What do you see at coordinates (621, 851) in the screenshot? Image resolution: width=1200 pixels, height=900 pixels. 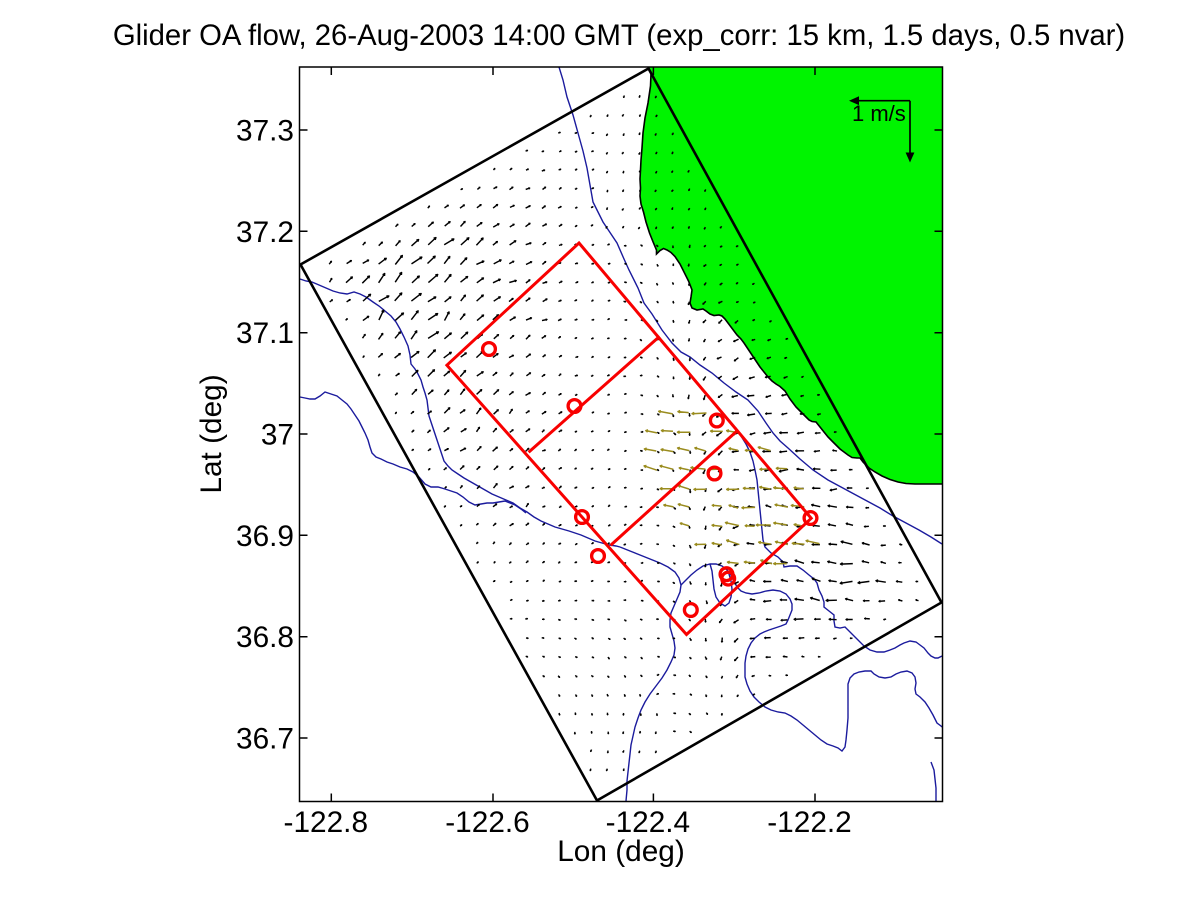 I see `svg-text: Lon (deg)` at bounding box center [621, 851].